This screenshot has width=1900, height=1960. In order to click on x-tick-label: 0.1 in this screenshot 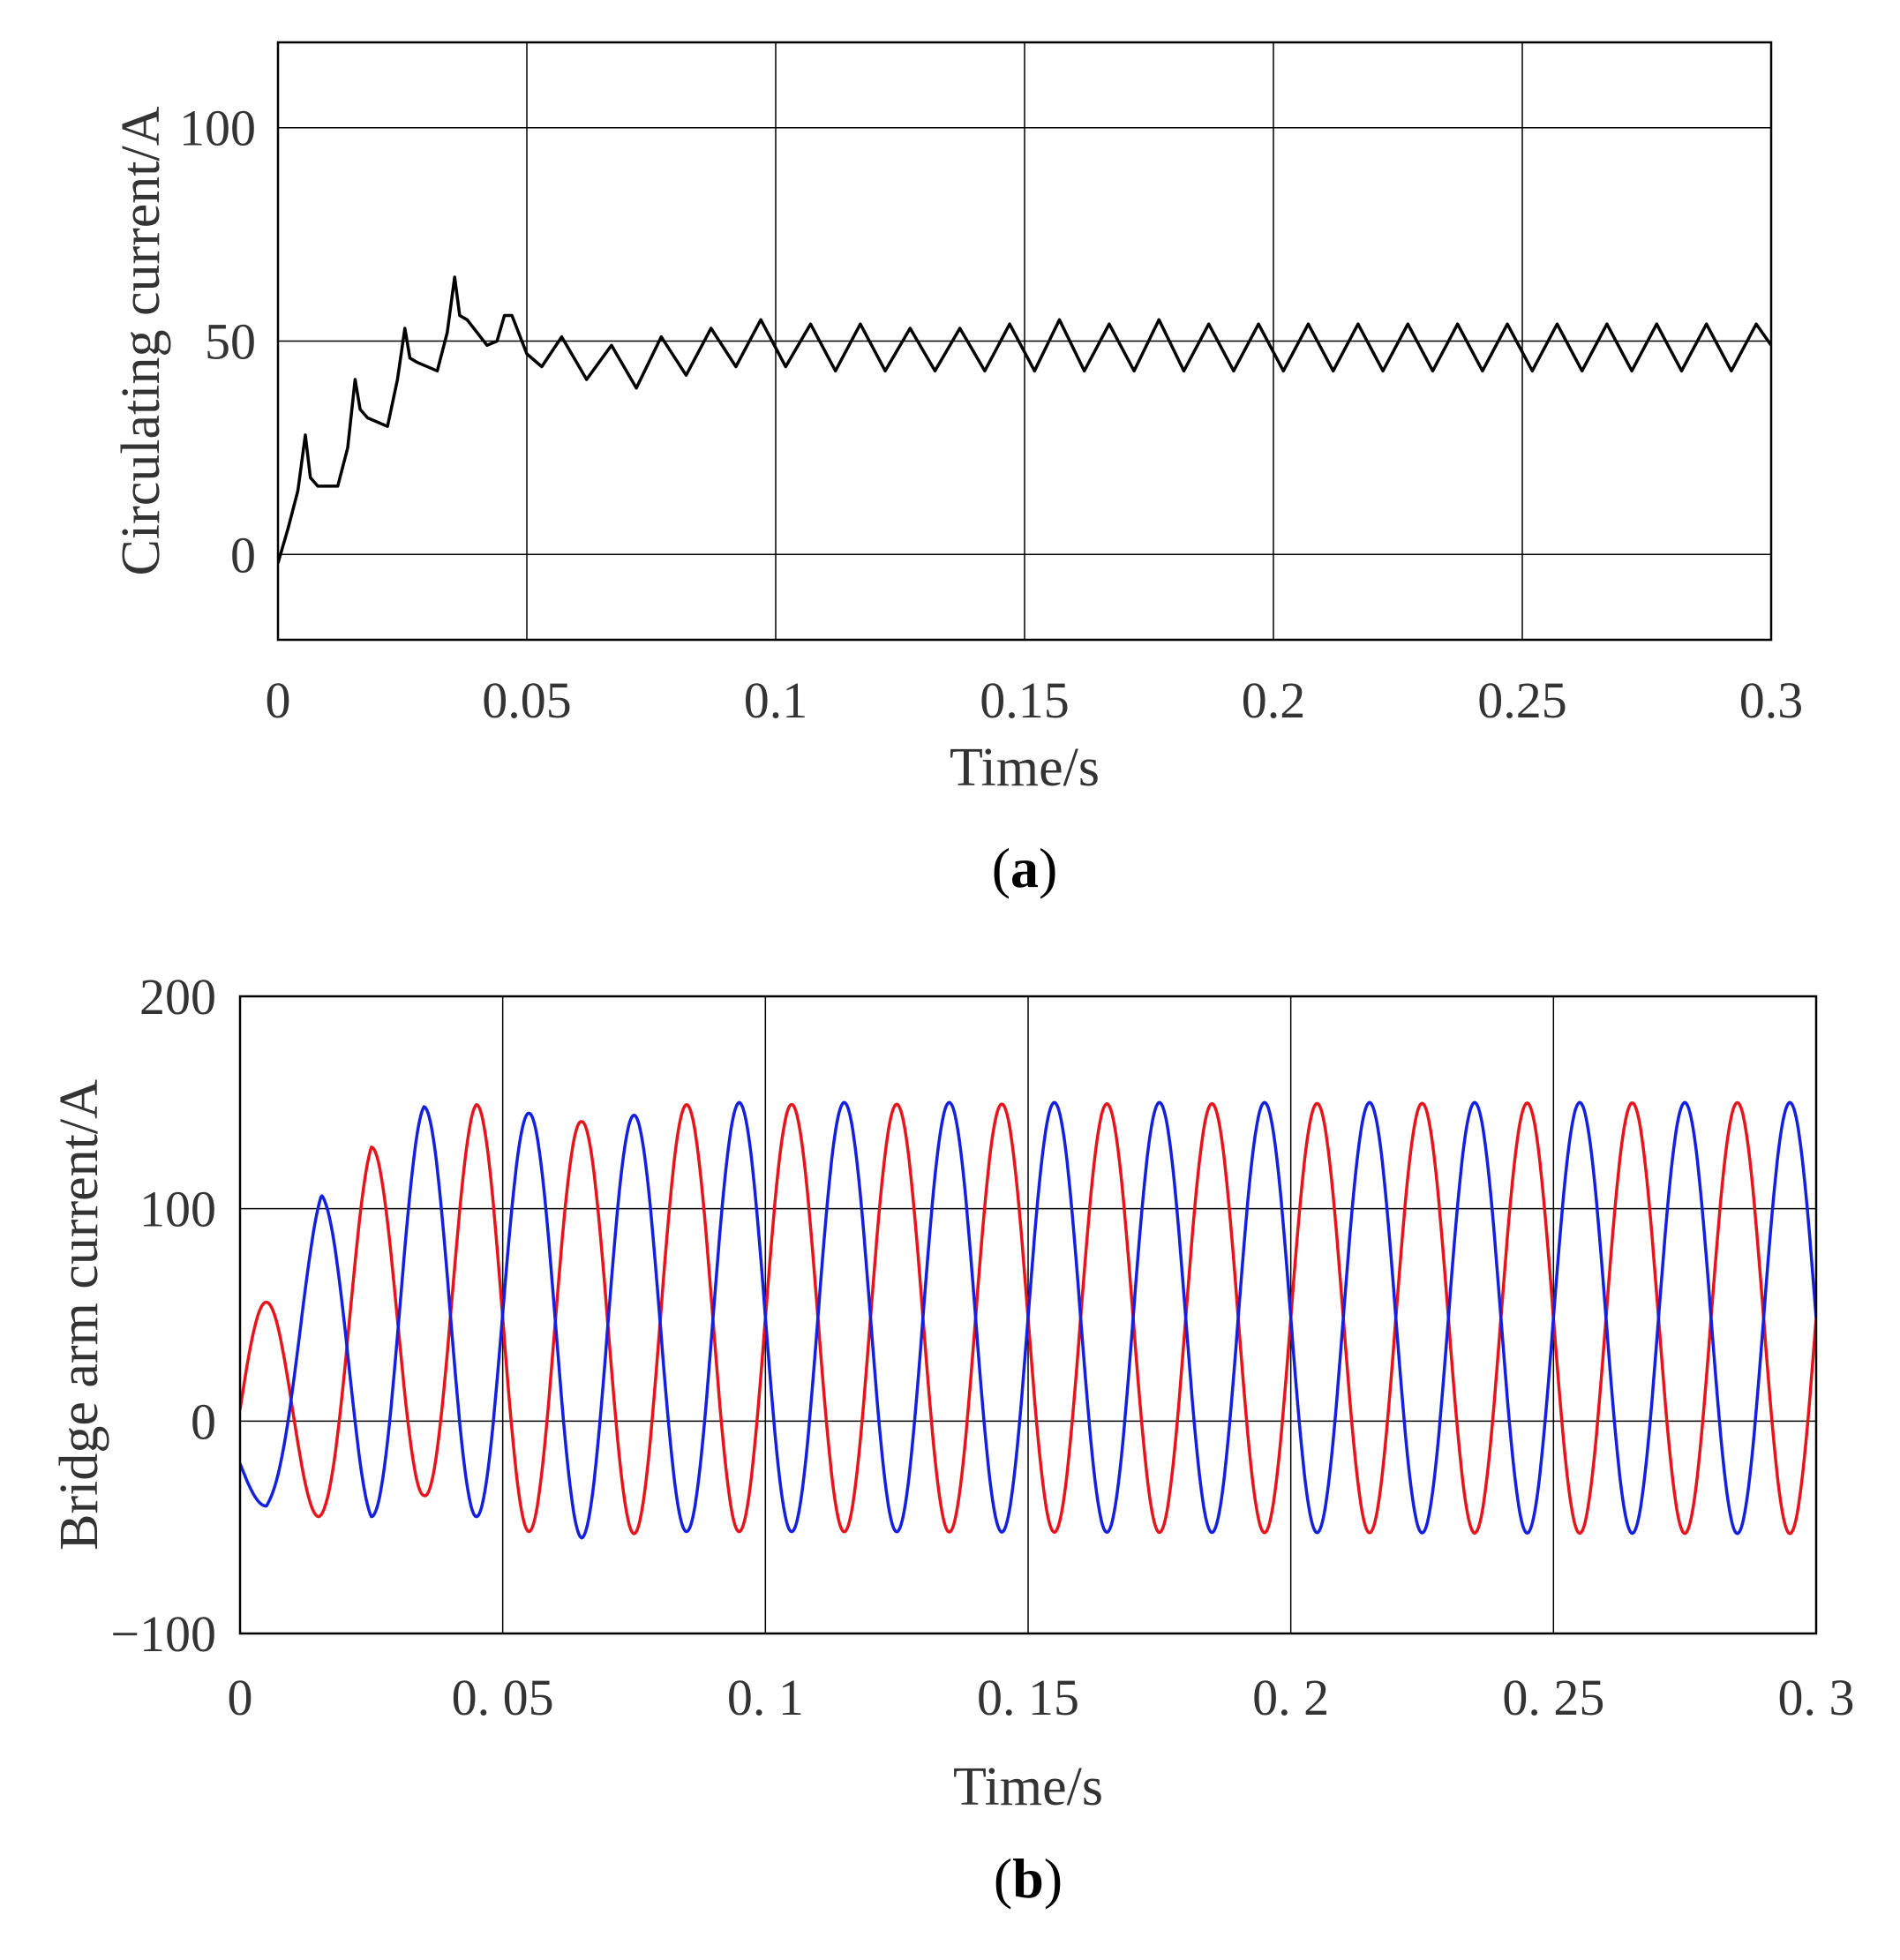, I will do `click(776, 701)`.